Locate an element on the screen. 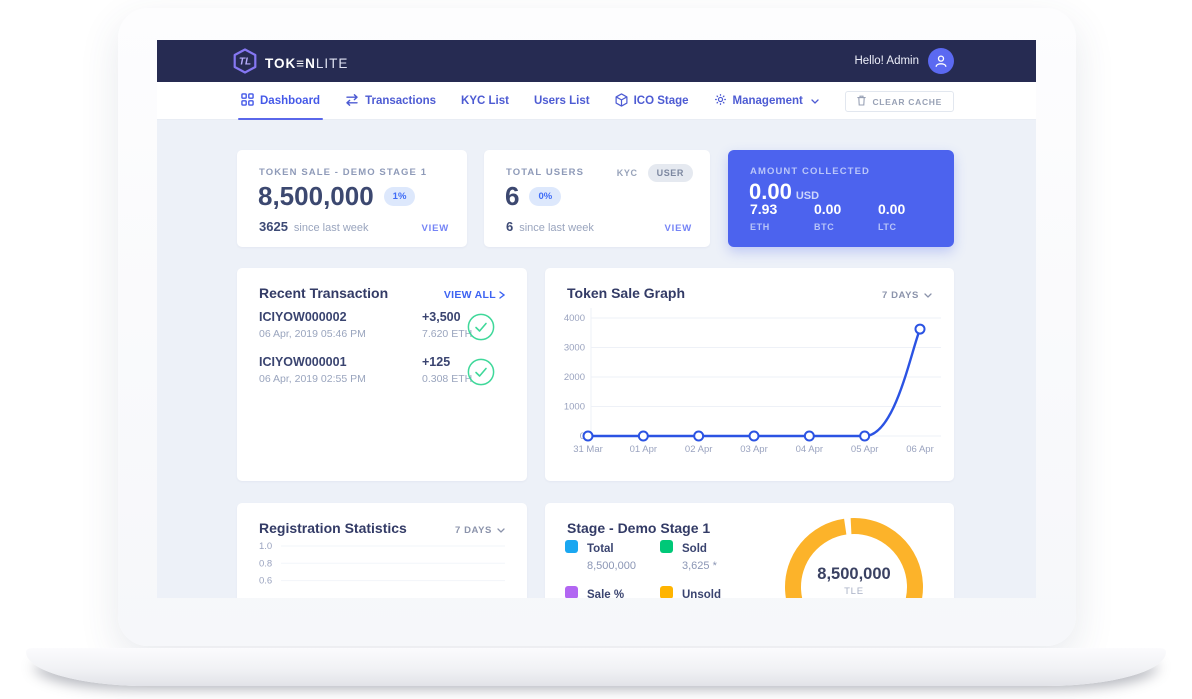 The height and width of the screenshot is (699, 1192). registration-statistics-card: Registration Statistics 7 DAYS 1.0 0.8 0.6 is located at coordinates (382, 550).